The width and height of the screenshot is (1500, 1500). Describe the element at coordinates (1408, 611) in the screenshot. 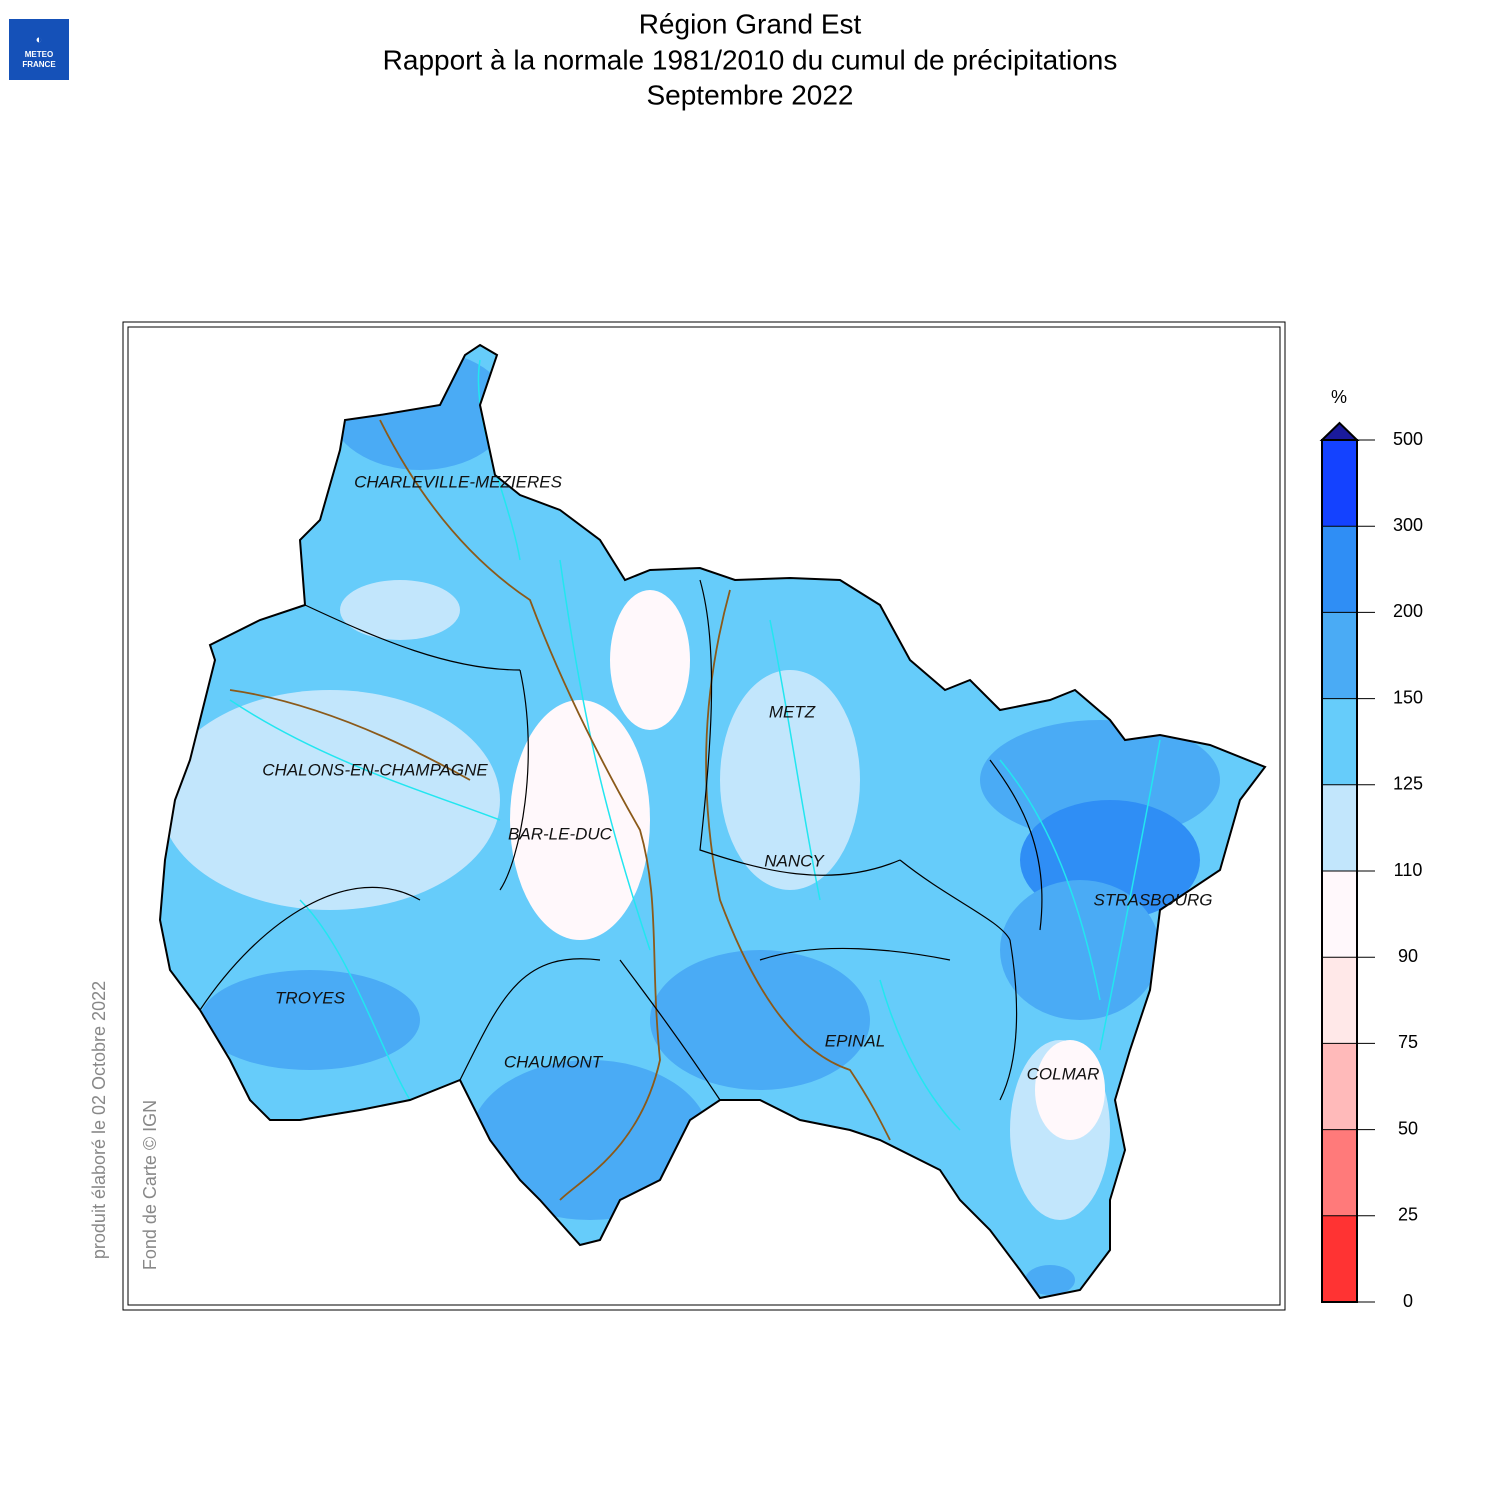

I see `legend-tick-label: 200` at that location.